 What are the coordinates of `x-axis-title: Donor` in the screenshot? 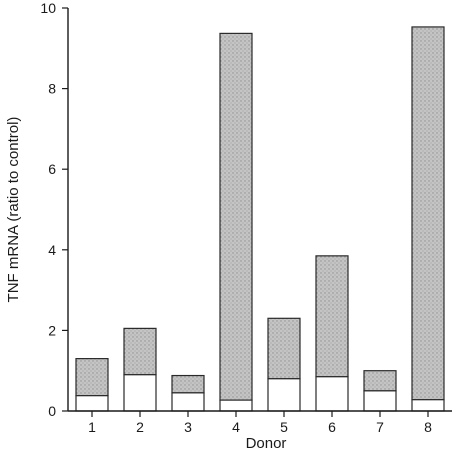 It's located at (266, 443).